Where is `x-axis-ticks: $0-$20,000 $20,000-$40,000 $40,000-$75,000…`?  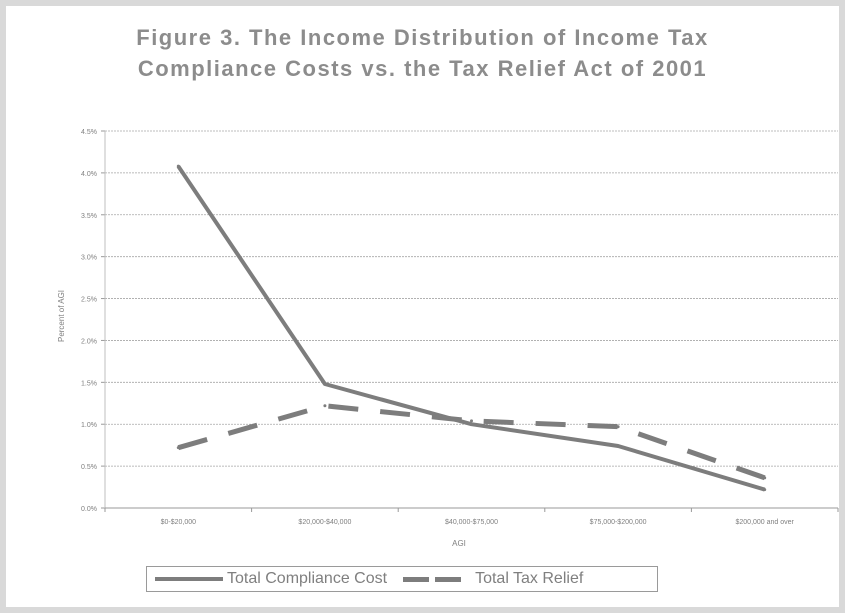 x-axis-ticks: $0-$20,000 $20,000-$40,000 $40,000-$75,000… is located at coordinates (471, 517).